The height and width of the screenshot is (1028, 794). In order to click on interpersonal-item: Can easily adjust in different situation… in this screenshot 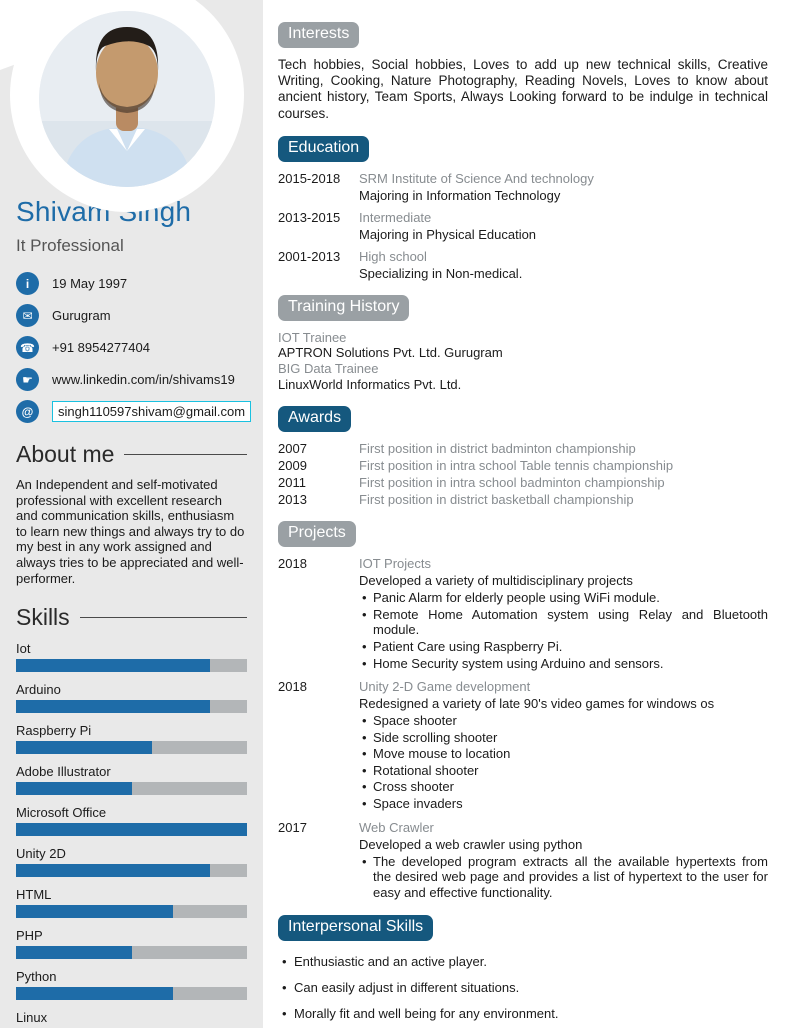, I will do `click(523, 987)`.